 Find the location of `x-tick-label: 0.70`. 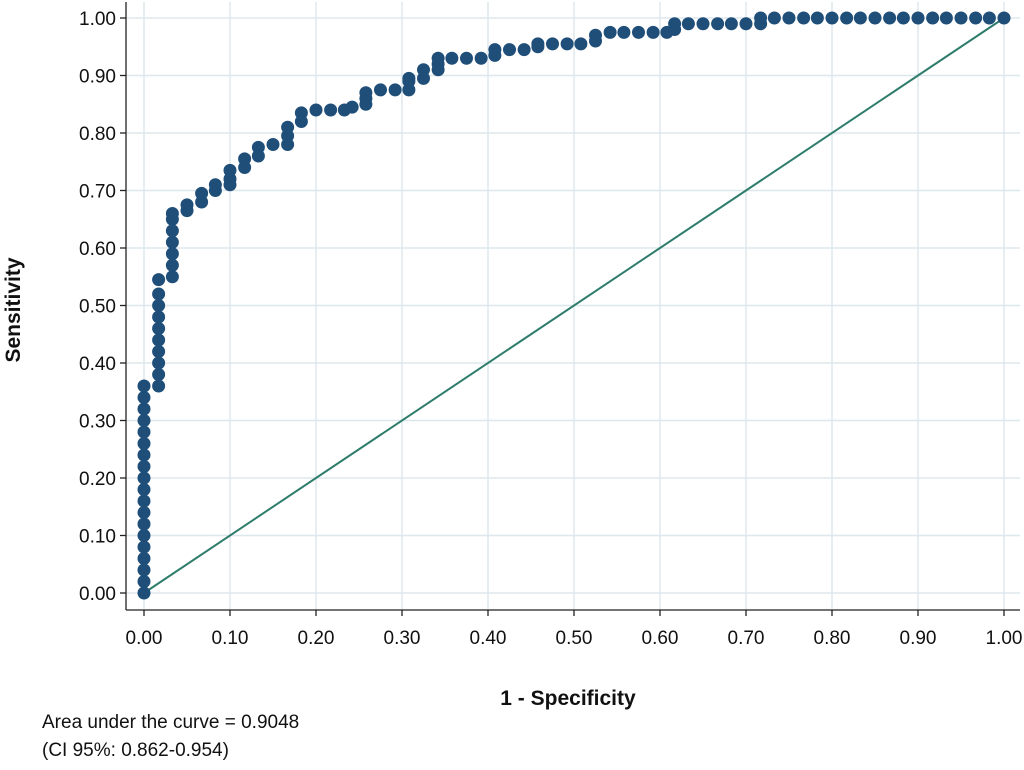

x-tick-label: 0.70 is located at coordinates (746, 638).